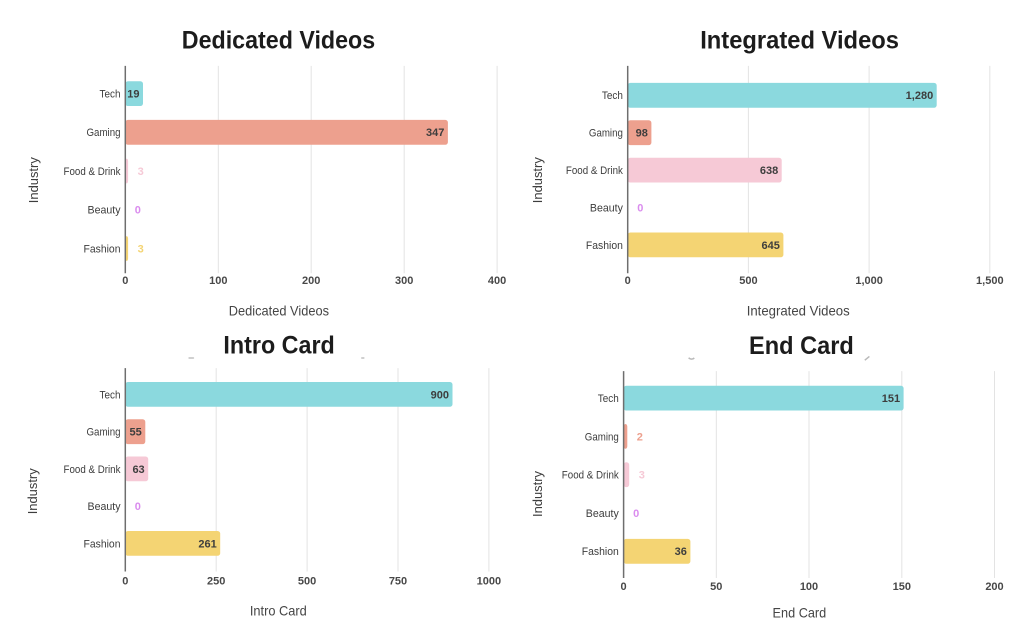 Image resolution: width=1024 pixels, height=634 pixels. What do you see at coordinates (642, 134) in the screenshot?
I see `svg-text: 98` at bounding box center [642, 134].